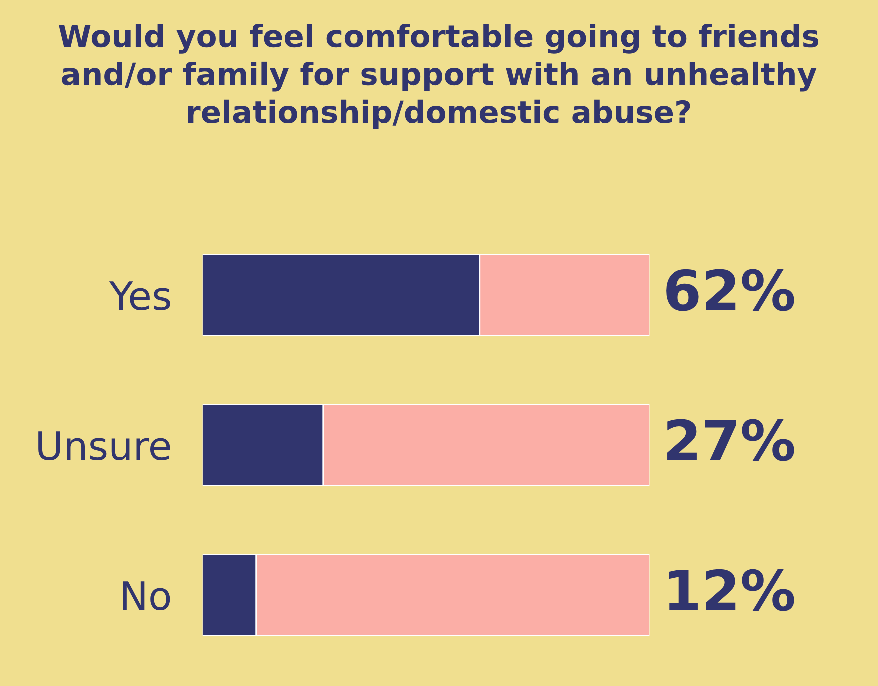  What do you see at coordinates (731, 590) in the screenshot?
I see `data-label: 12%` at bounding box center [731, 590].